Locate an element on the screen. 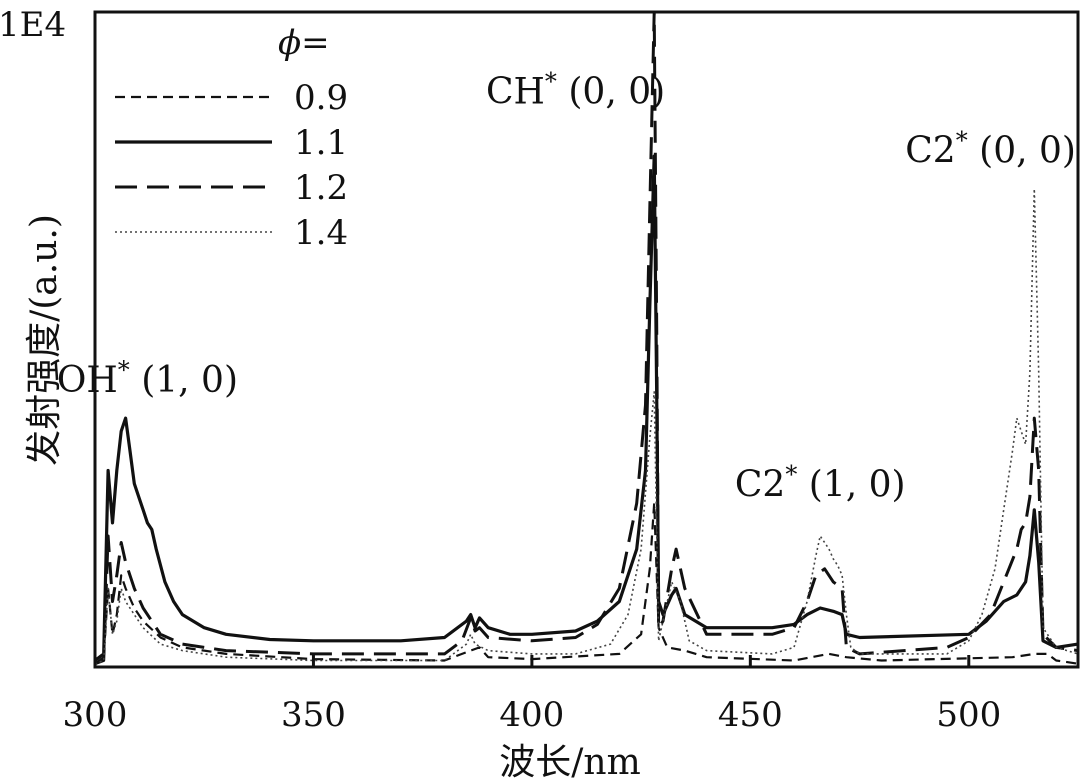 The height and width of the screenshot is (784, 1080). x-tick-label-500: 500 is located at coordinates (968, 715).